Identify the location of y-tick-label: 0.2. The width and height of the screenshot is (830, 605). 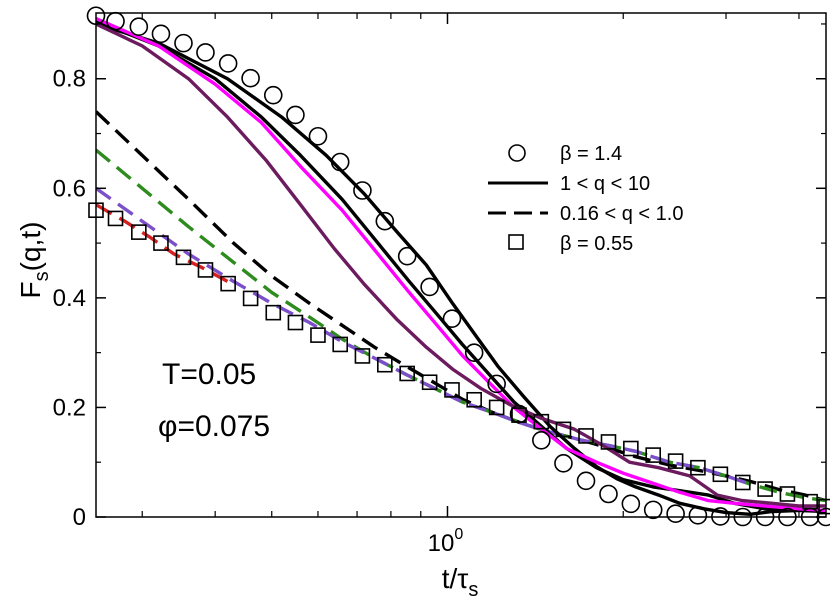
(69, 407).